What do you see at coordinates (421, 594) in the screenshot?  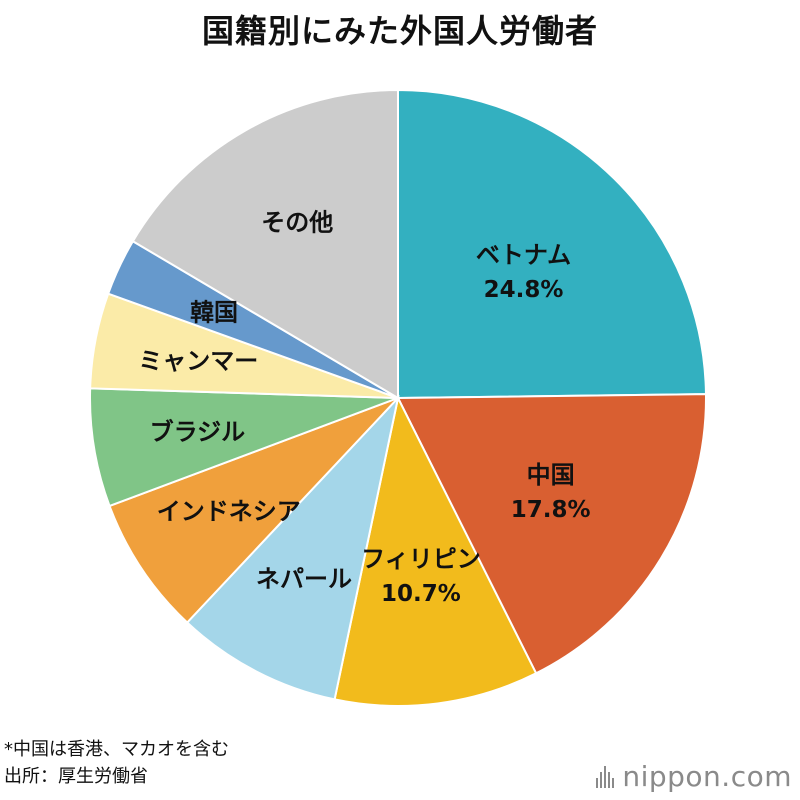 I see `slice-value-label-2: 10.7%` at bounding box center [421, 594].